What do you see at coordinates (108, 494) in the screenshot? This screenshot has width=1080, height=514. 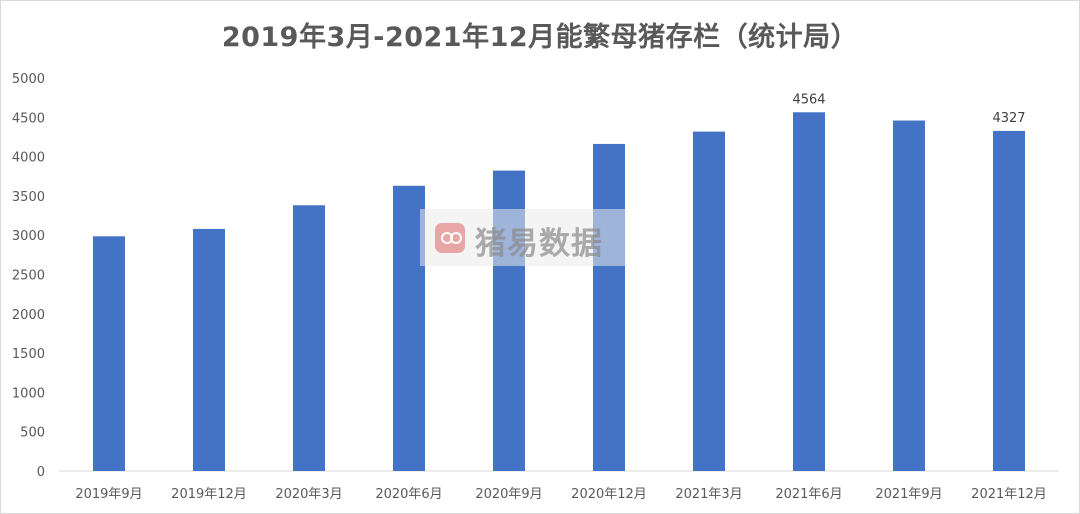 I see `x-tick-label: 2019年9月` at bounding box center [108, 494].